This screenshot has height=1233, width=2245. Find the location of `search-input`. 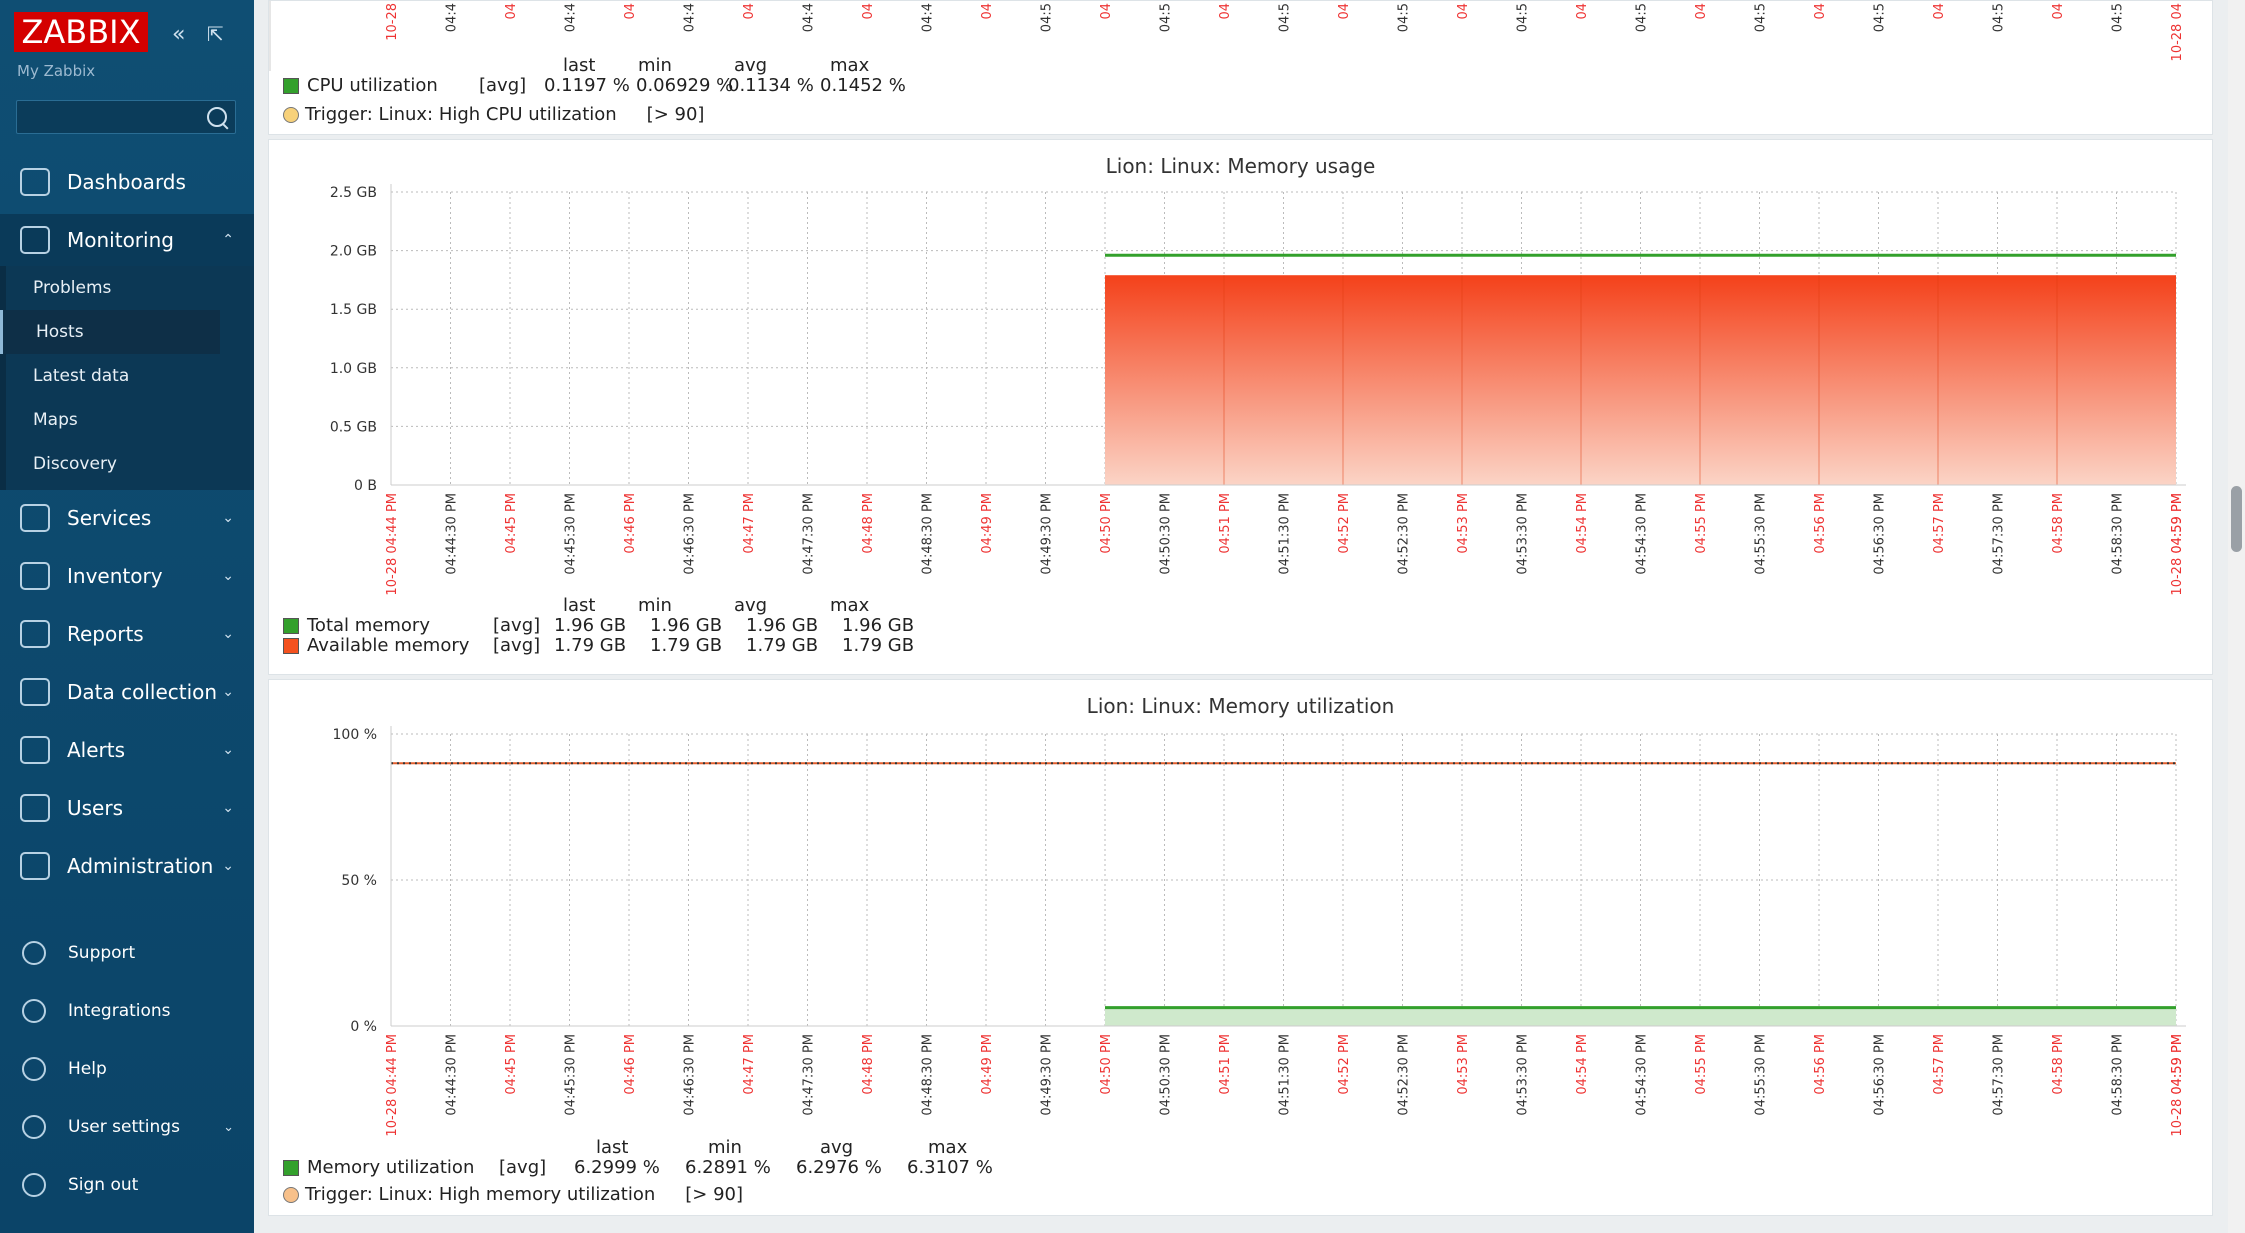

search-input is located at coordinates (126, 117).